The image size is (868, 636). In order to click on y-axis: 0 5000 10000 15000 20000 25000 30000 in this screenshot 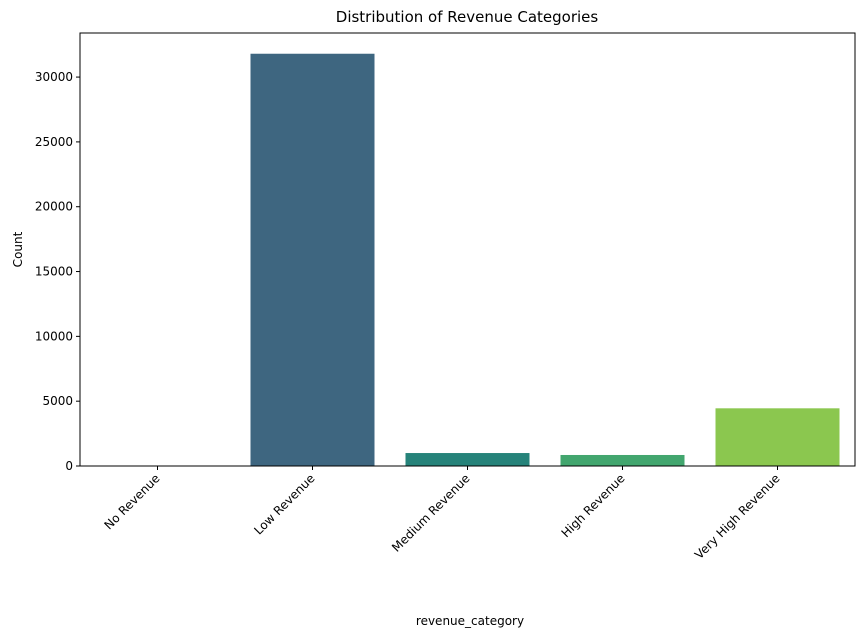, I will do `click(57, 271)`.